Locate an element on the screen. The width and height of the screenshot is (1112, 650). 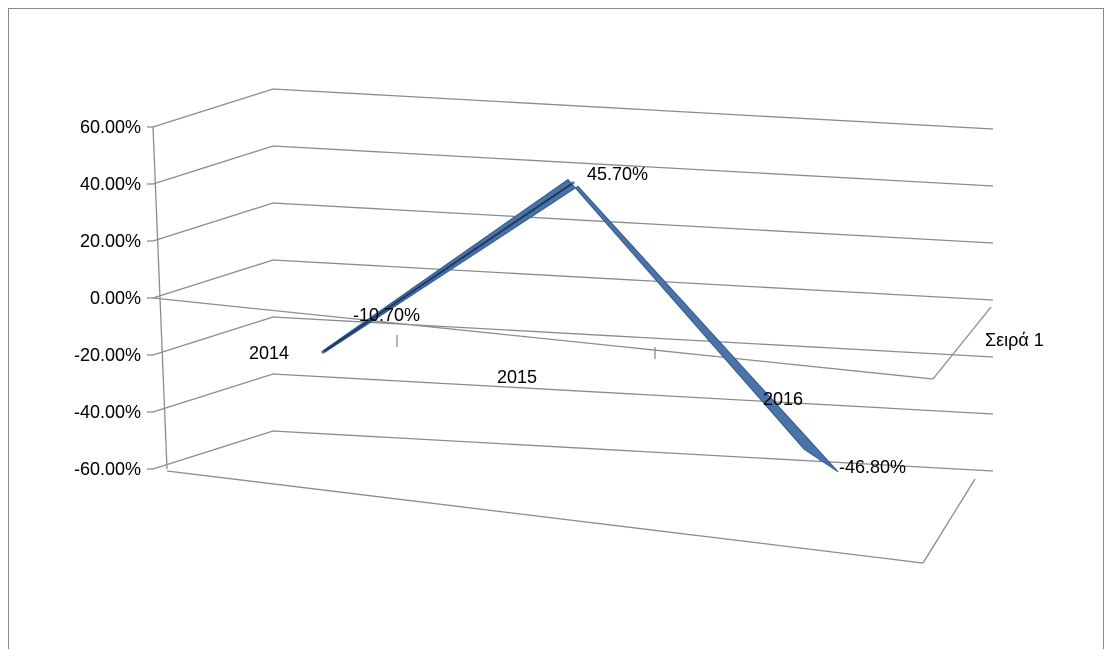
data-label: 45.70% is located at coordinates (617, 174).